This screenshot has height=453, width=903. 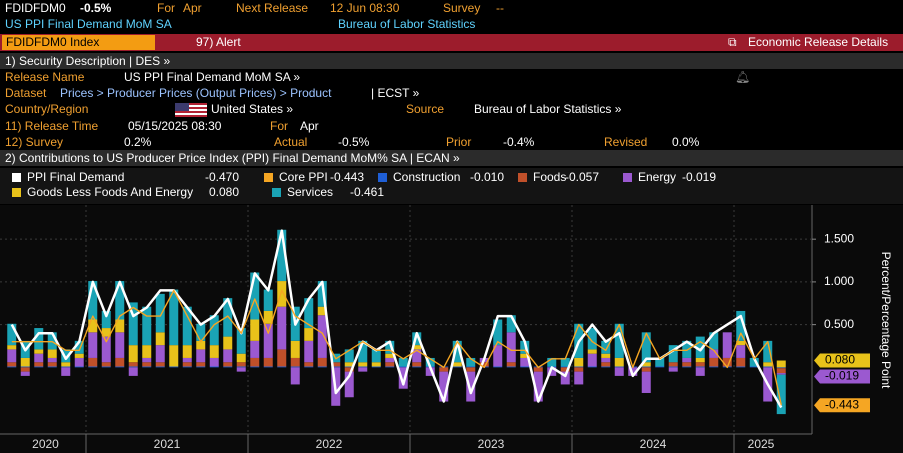 I want to click on y-tick-label: 0.500, so click(x=839, y=324).